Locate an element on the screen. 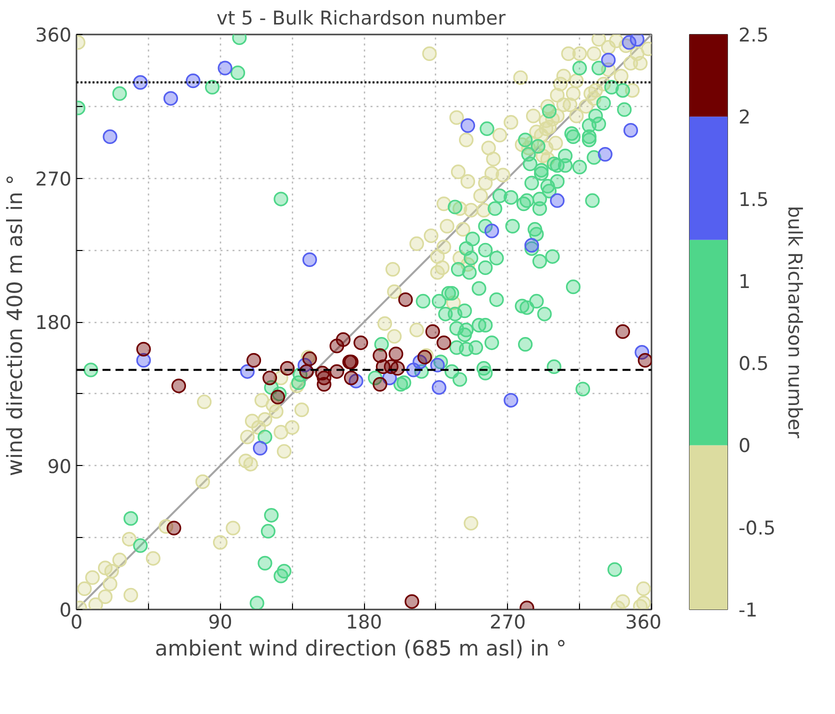  y-tick-label: -0.5 is located at coordinates (757, 528).